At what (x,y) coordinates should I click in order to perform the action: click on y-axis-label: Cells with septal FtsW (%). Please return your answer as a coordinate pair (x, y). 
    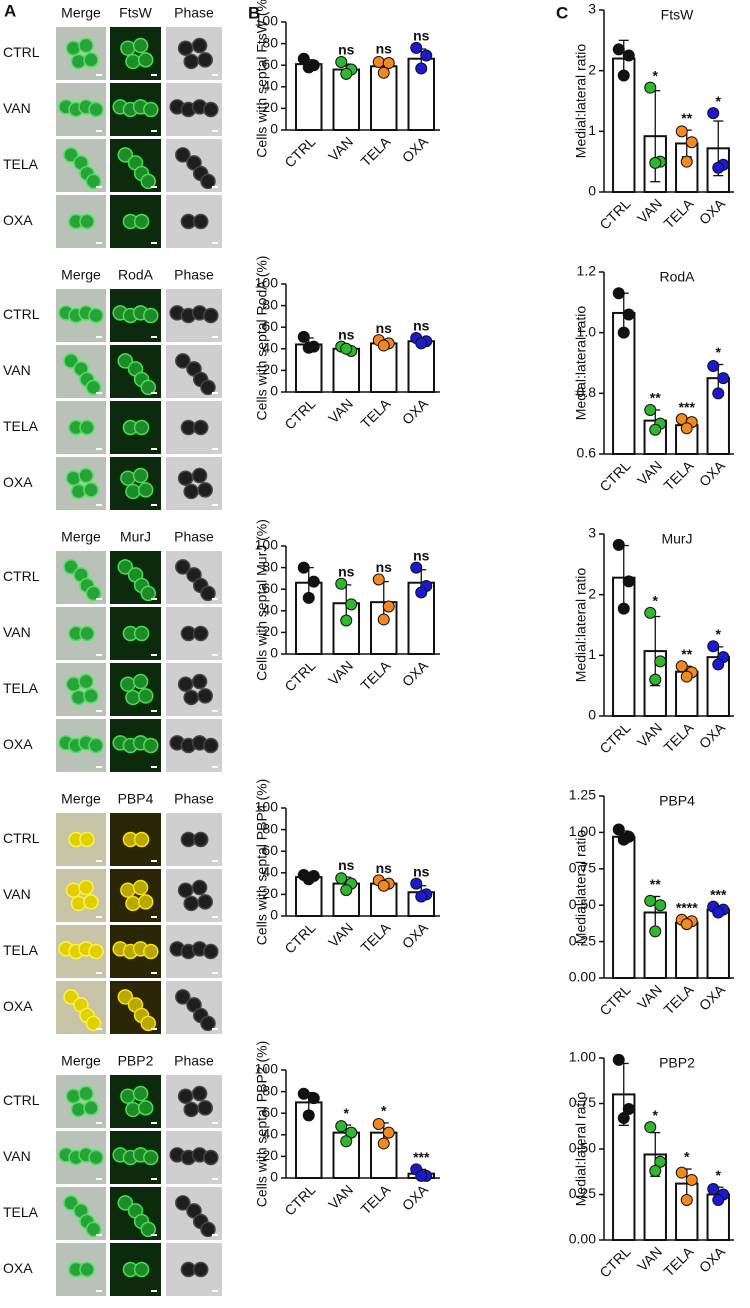
    Looking at the image, I should click on (262, 79).